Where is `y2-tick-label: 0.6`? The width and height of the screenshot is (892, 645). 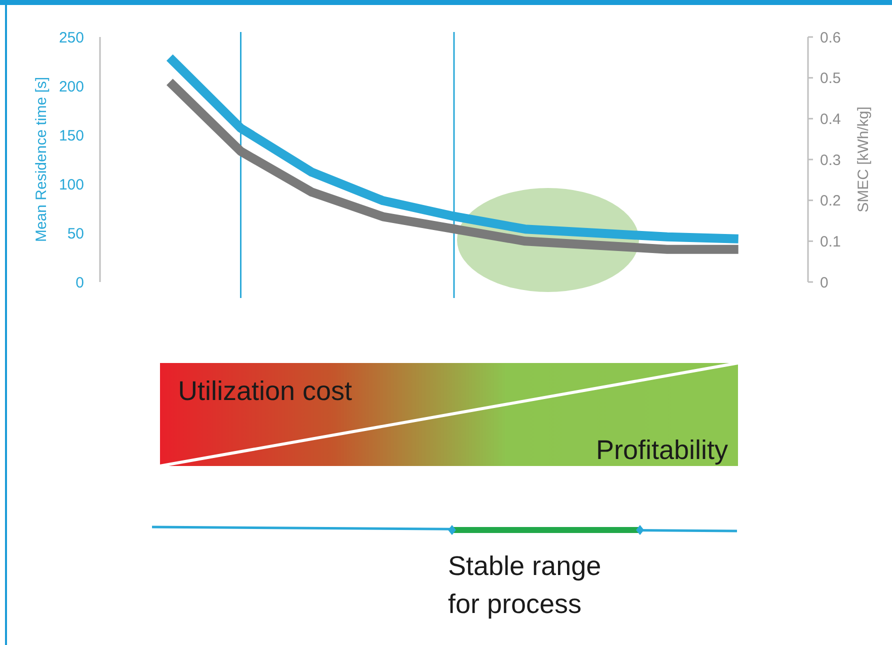 y2-tick-label: 0.6 is located at coordinates (830, 37).